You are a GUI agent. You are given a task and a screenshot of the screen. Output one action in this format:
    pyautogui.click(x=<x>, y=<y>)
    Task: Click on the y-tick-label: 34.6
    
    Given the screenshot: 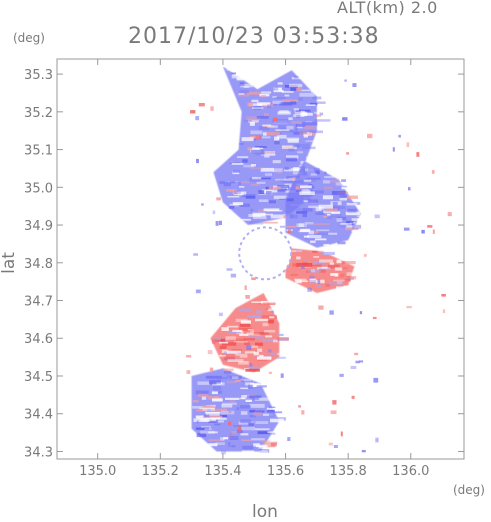 What is the action you would take?
    pyautogui.click(x=38, y=339)
    